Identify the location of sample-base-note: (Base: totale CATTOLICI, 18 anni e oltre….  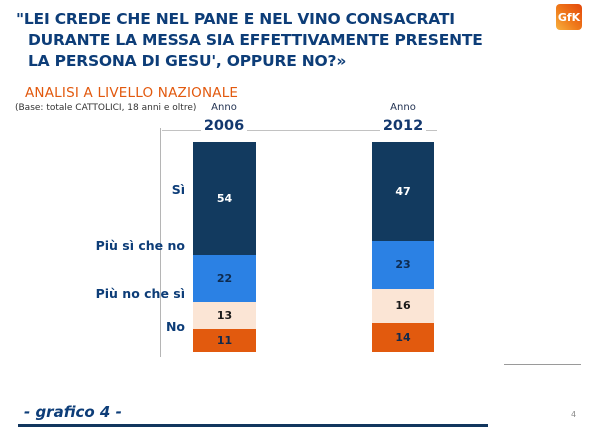
(106, 108).